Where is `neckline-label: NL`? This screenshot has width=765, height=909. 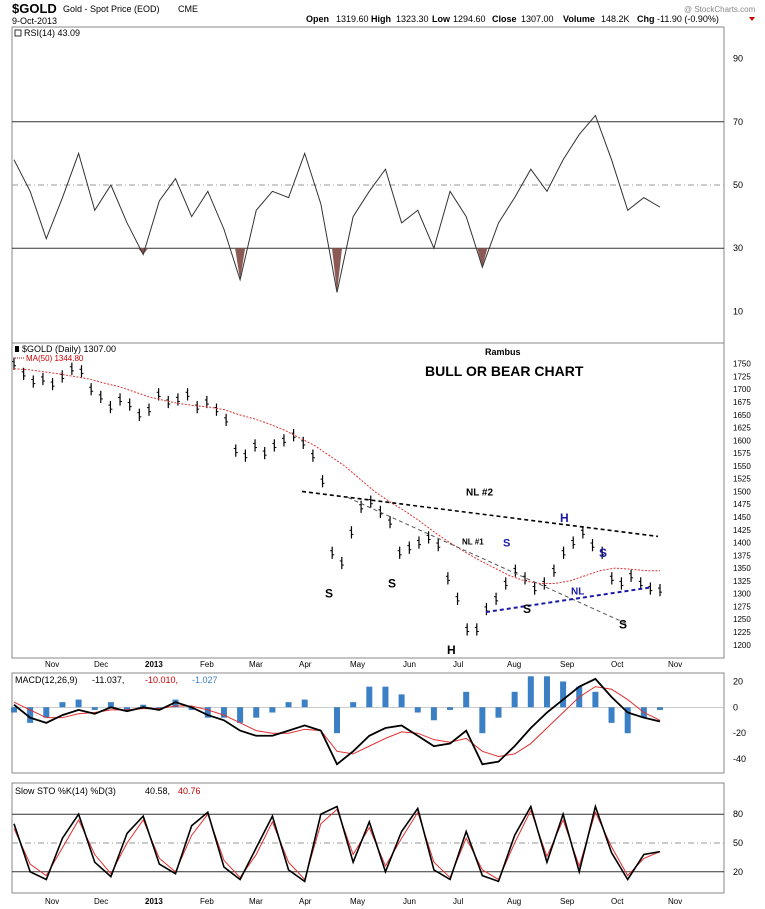
neckline-label: NL is located at coordinates (577, 592).